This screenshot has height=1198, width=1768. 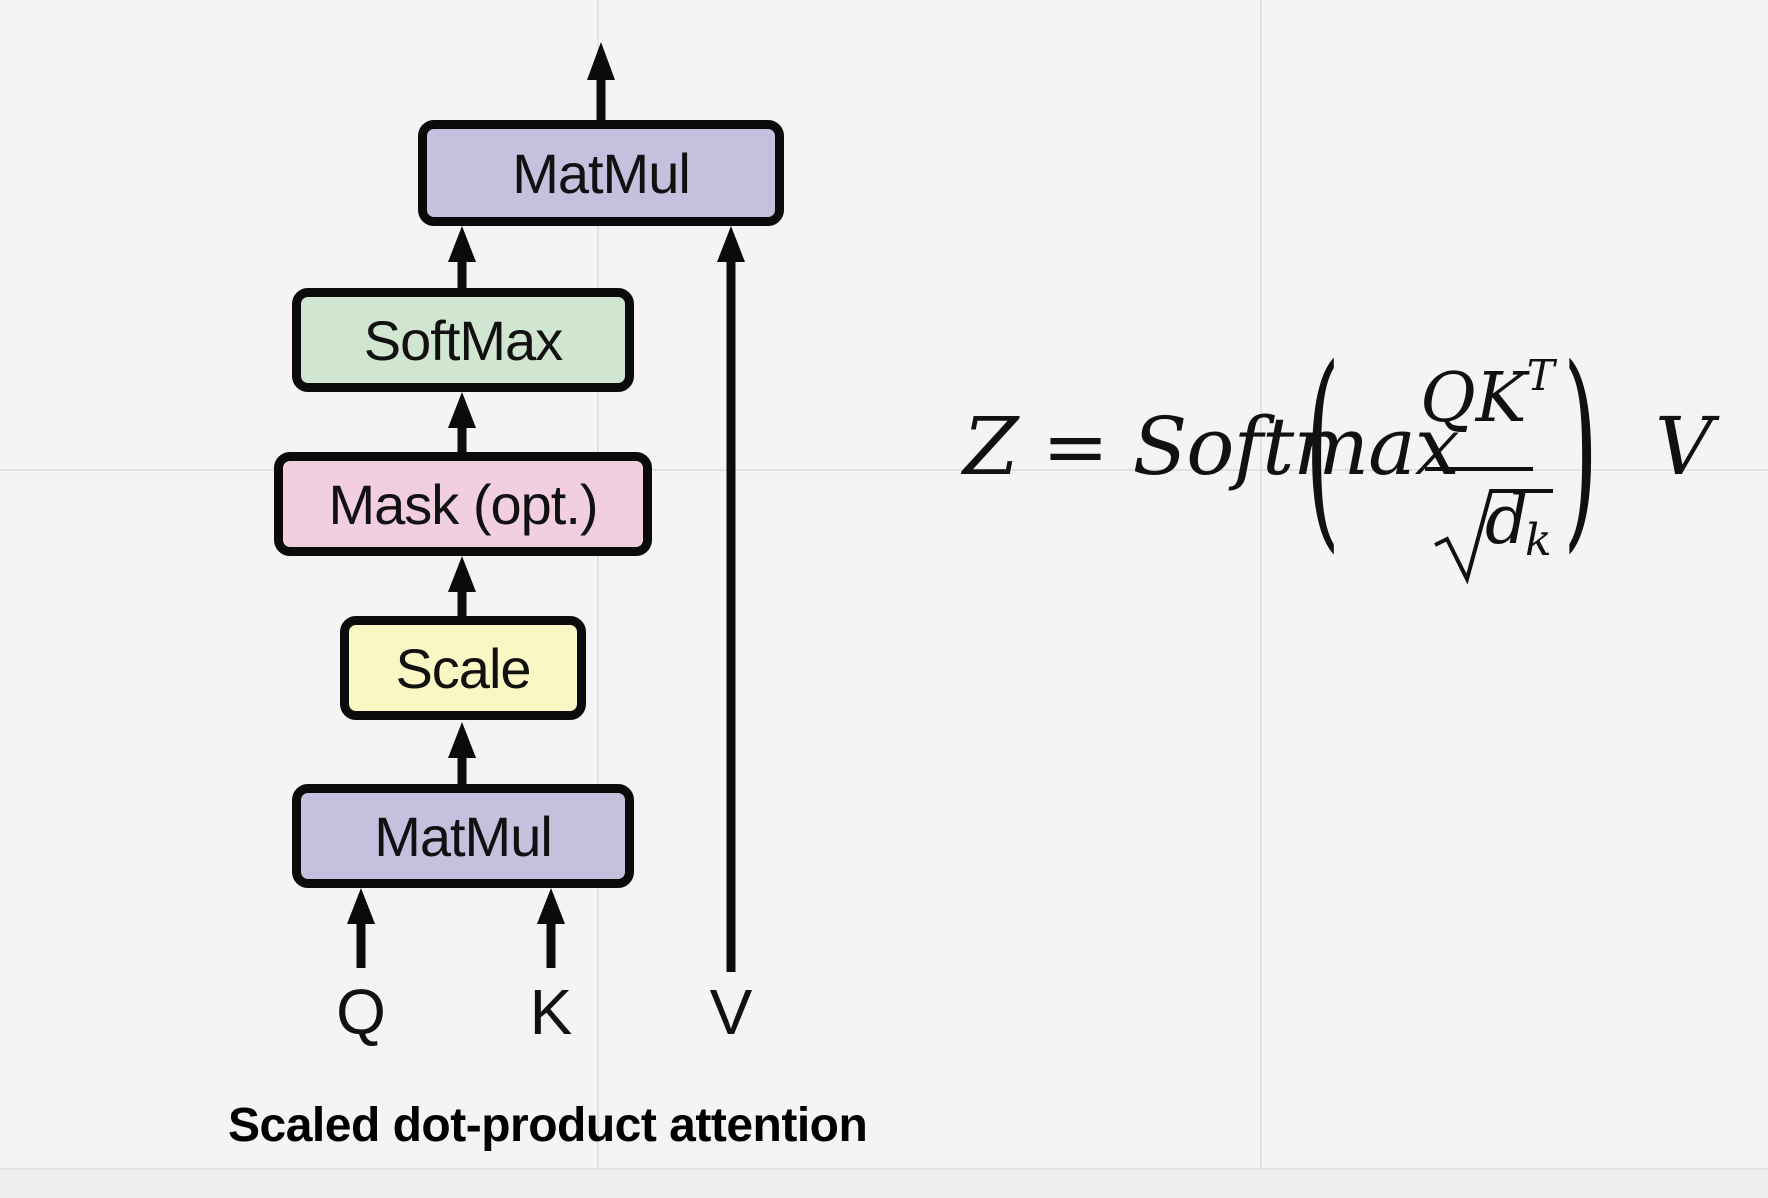 I want to click on square-root-icon, so click(x=1493, y=537).